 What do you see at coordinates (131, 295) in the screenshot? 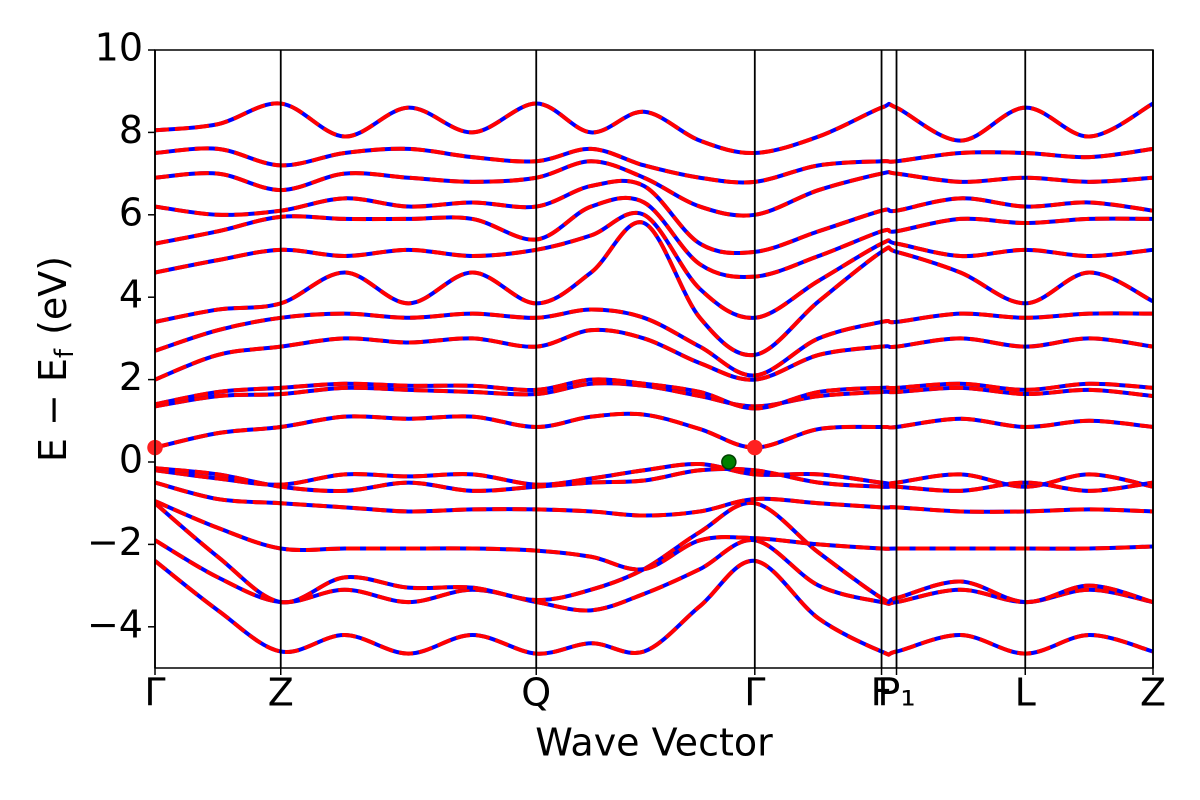
I see `y-tick-label: 4` at bounding box center [131, 295].